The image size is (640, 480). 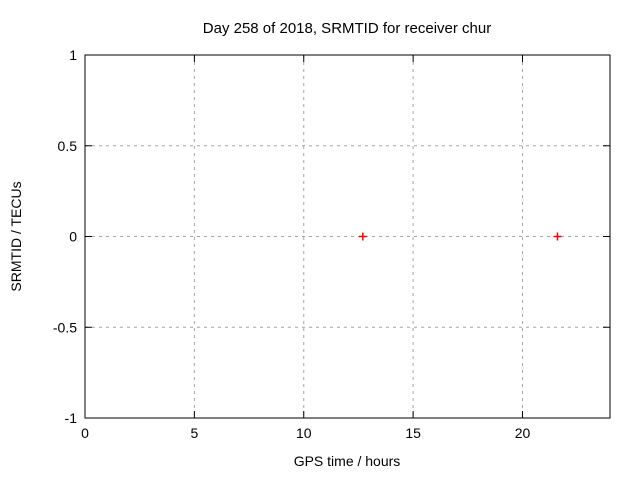 I want to click on x-tick-label: 0, so click(x=85, y=433).